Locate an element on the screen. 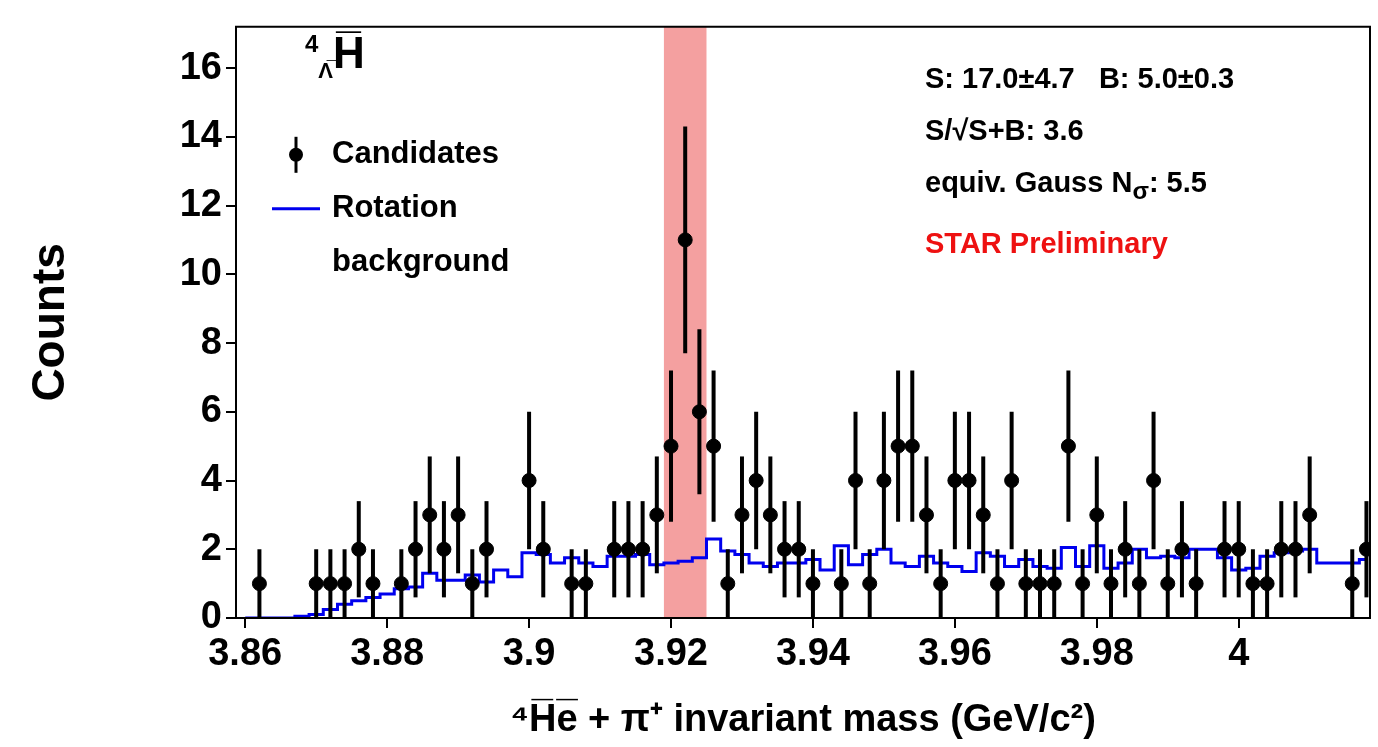 This screenshot has height=747, width=1378. y-tick-label: 10 is located at coordinates (200, 271).